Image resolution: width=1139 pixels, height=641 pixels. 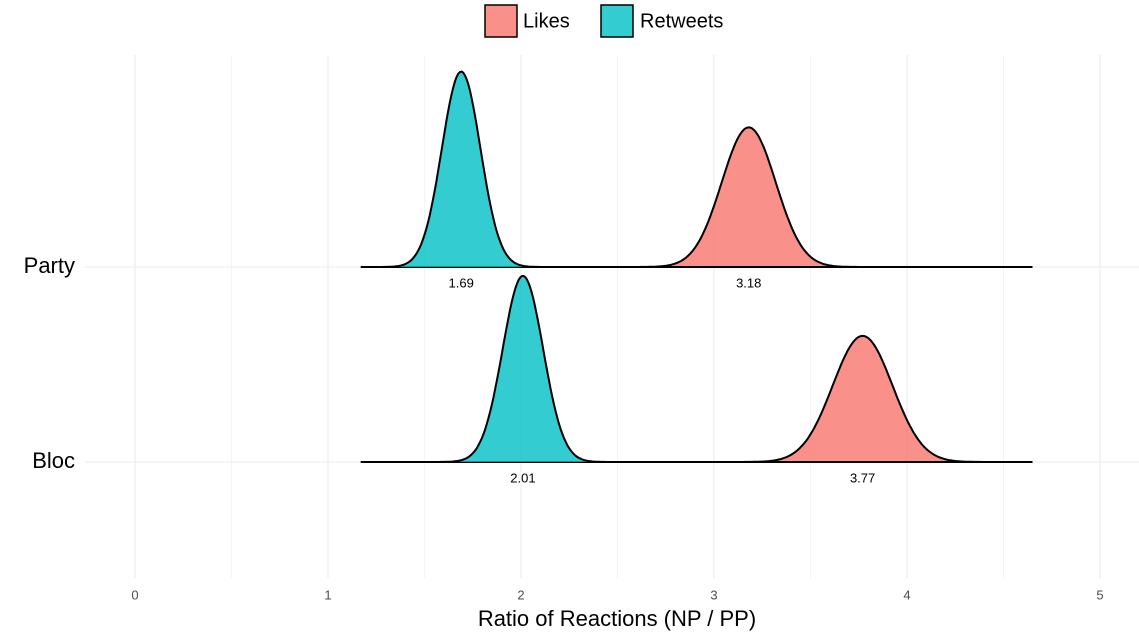 What do you see at coordinates (134, 594) in the screenshot?
I see `x-tick-label: 0` at bounding box center [134, 594].